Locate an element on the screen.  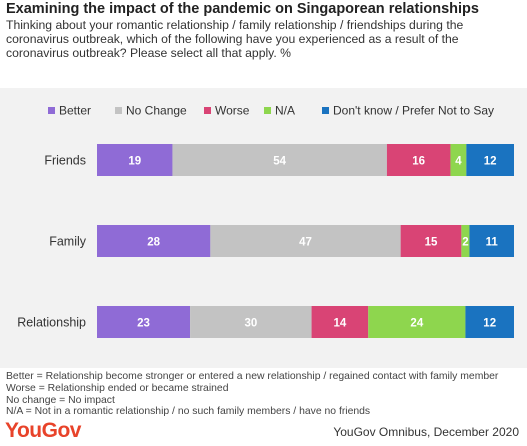
bar-friends-n-a is located at coordinates (458, 160).